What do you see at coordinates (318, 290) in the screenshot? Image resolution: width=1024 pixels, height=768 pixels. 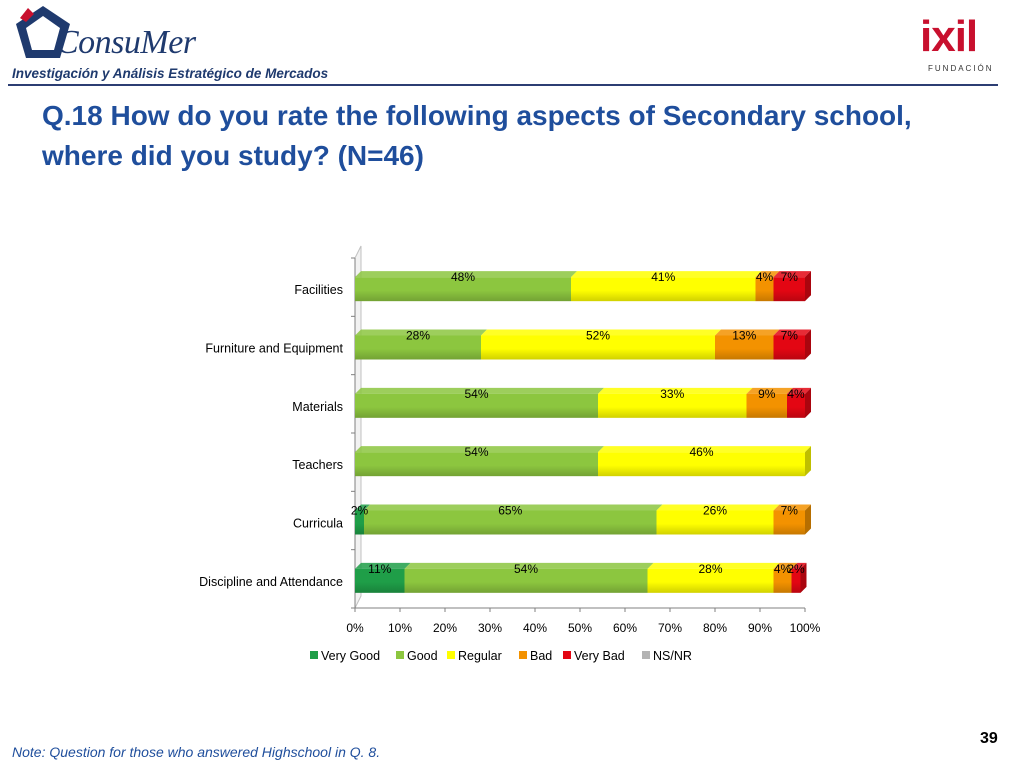 I see `category-label: Facilities` at bounding box center [318, 290].